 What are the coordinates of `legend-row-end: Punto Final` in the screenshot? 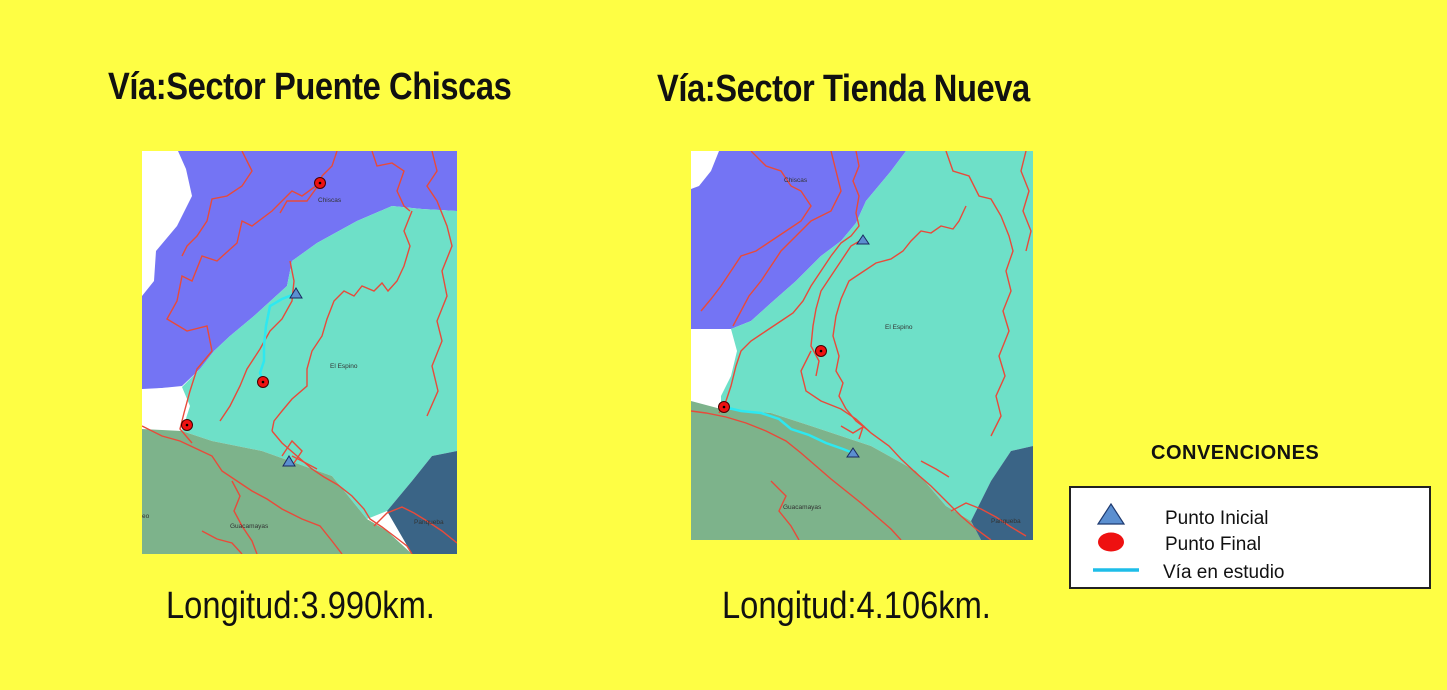 It's located at (1250, 543).